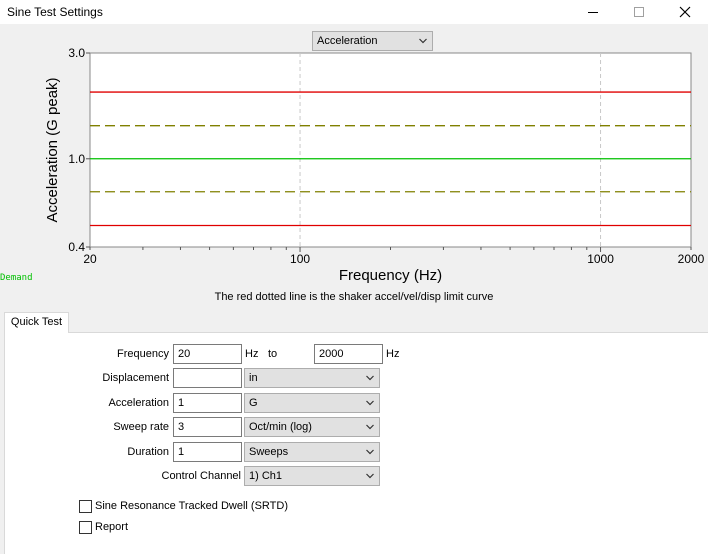  What do you see at coordinates (273, 354) in the screenshot?
I see `frequency-to-label: to` at bounding box center [273, 354].